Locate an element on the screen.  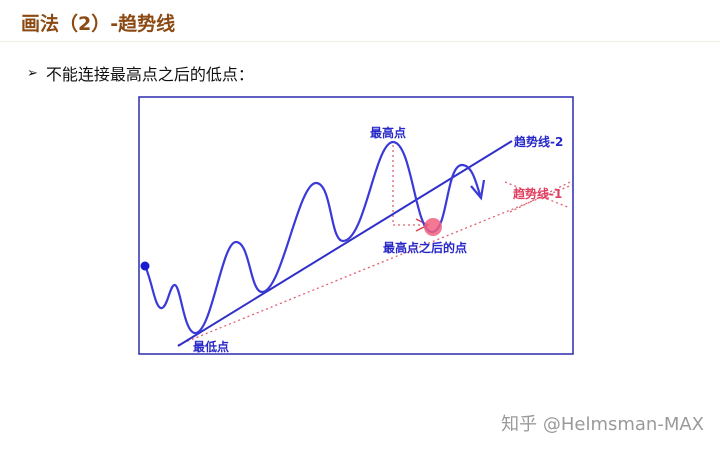
start-point is located at coordinates (145, 266).